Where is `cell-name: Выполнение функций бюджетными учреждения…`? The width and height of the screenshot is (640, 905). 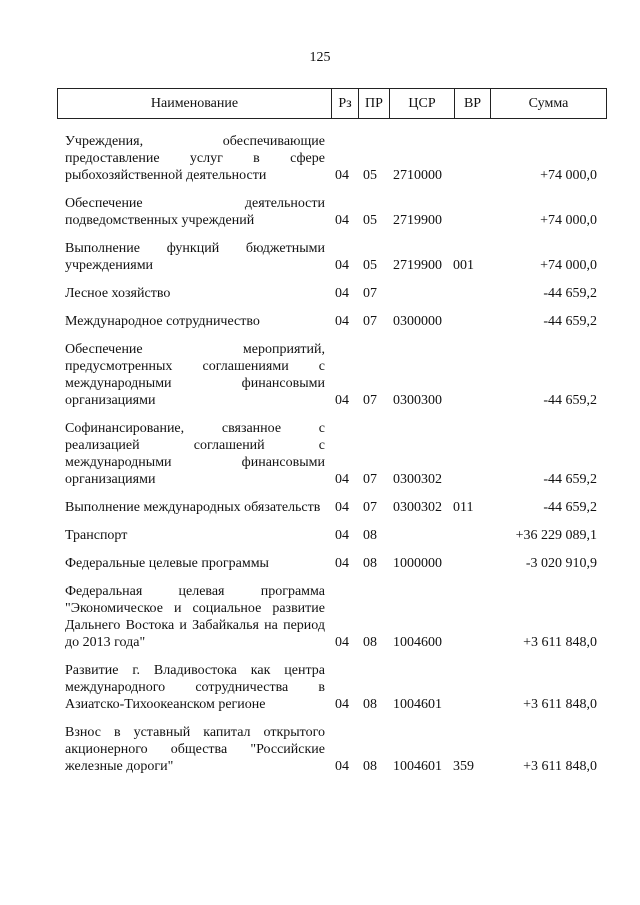
cell-name: Выполнение функций бюджетными учреждения… is located at coordinates (195, 257).